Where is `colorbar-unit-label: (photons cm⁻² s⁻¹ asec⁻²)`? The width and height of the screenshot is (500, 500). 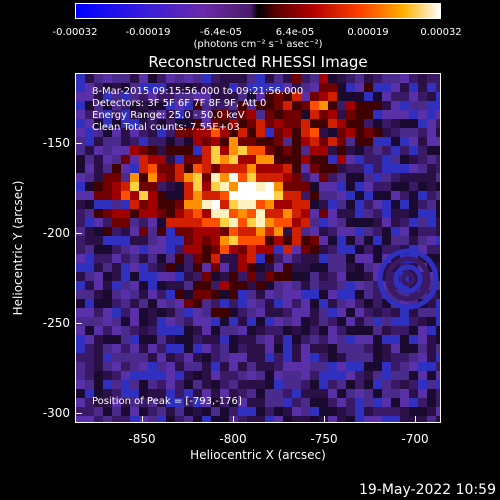
colorbar-unit-label: (photons cm⁻² s⁻¹ asec⁻²) is located at coordinates (258, 44).